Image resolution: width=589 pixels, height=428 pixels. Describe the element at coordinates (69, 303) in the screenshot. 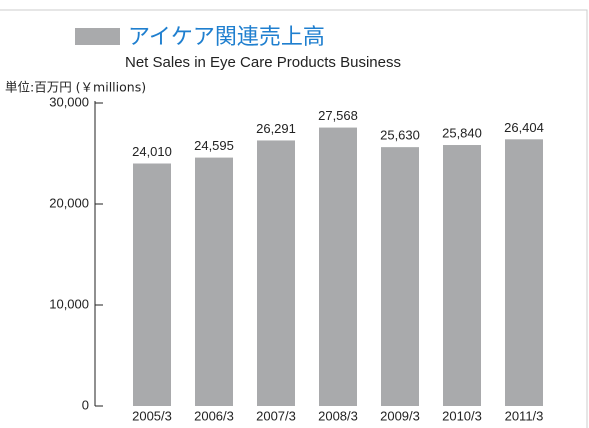

I see `y-tick-label: 10,000` at that location.